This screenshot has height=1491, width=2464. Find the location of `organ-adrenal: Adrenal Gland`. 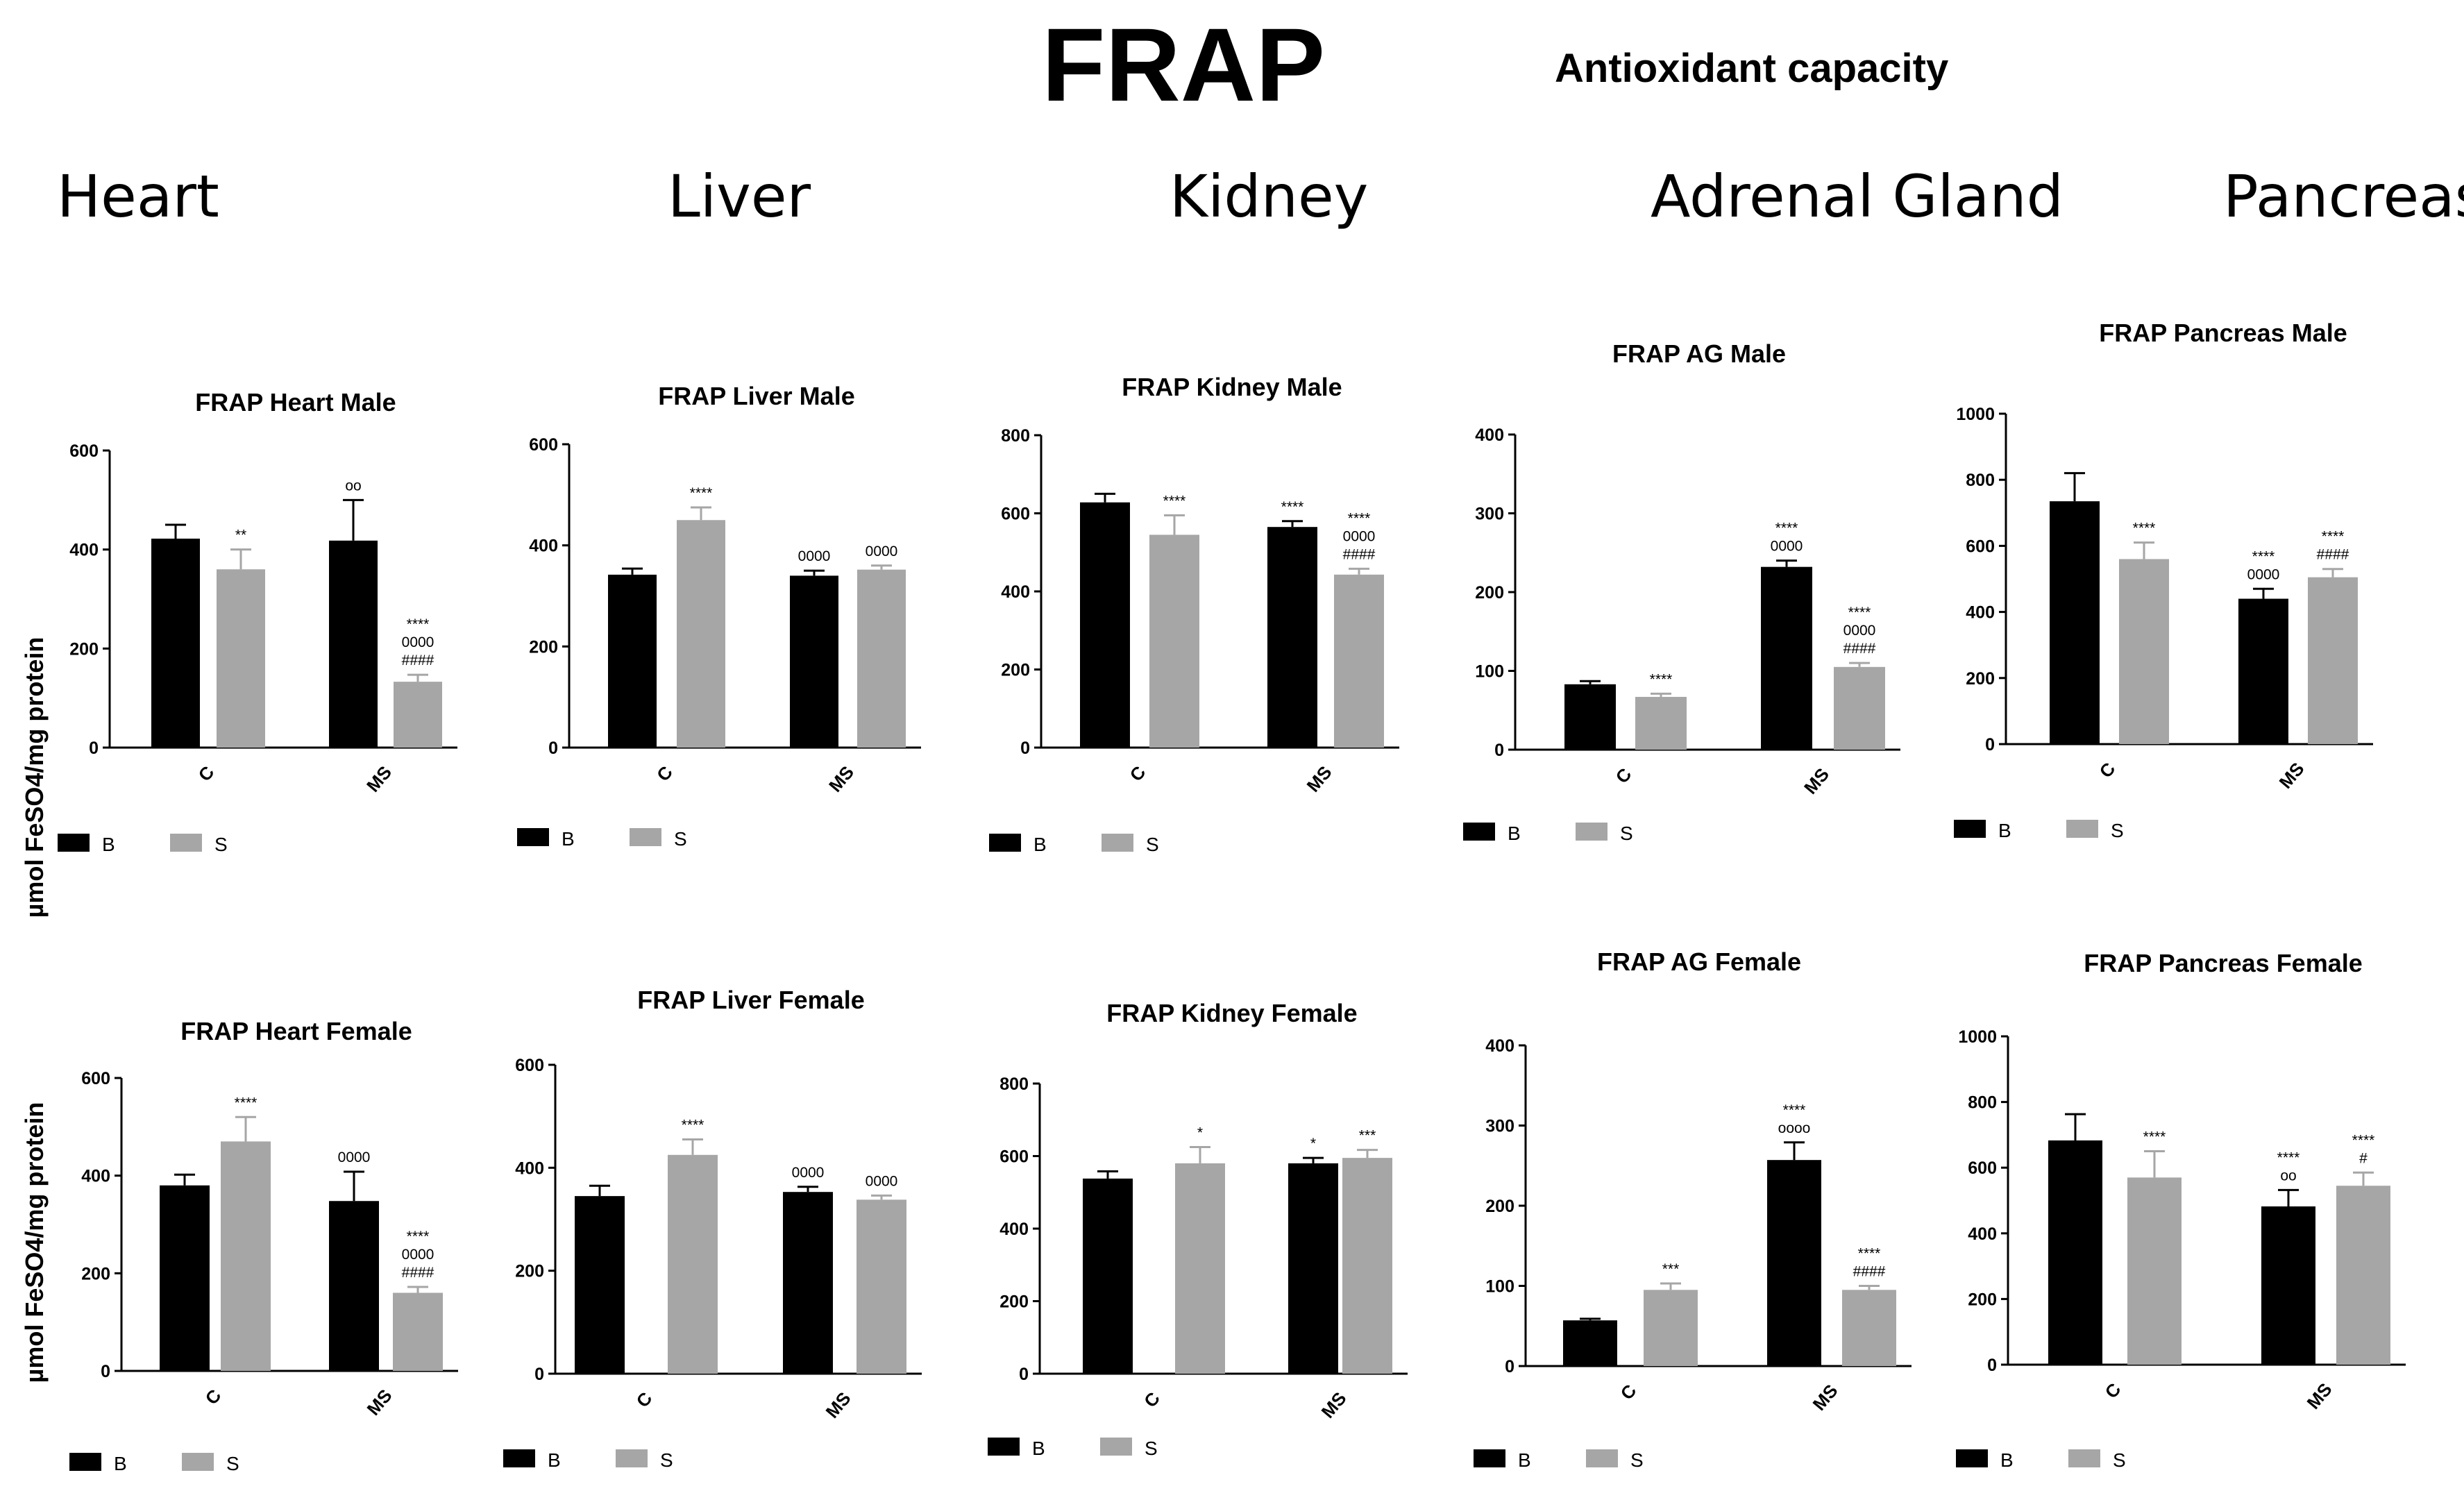

organ-adrenal: Adrenal Gland is located at coordinates (1857, 196).